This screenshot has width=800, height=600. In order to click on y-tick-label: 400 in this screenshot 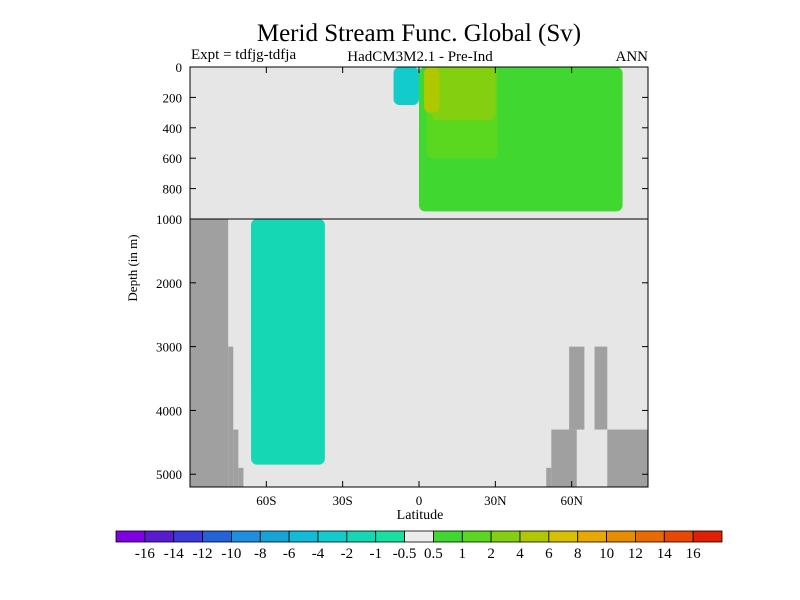, I will do `click(173, 128)`.